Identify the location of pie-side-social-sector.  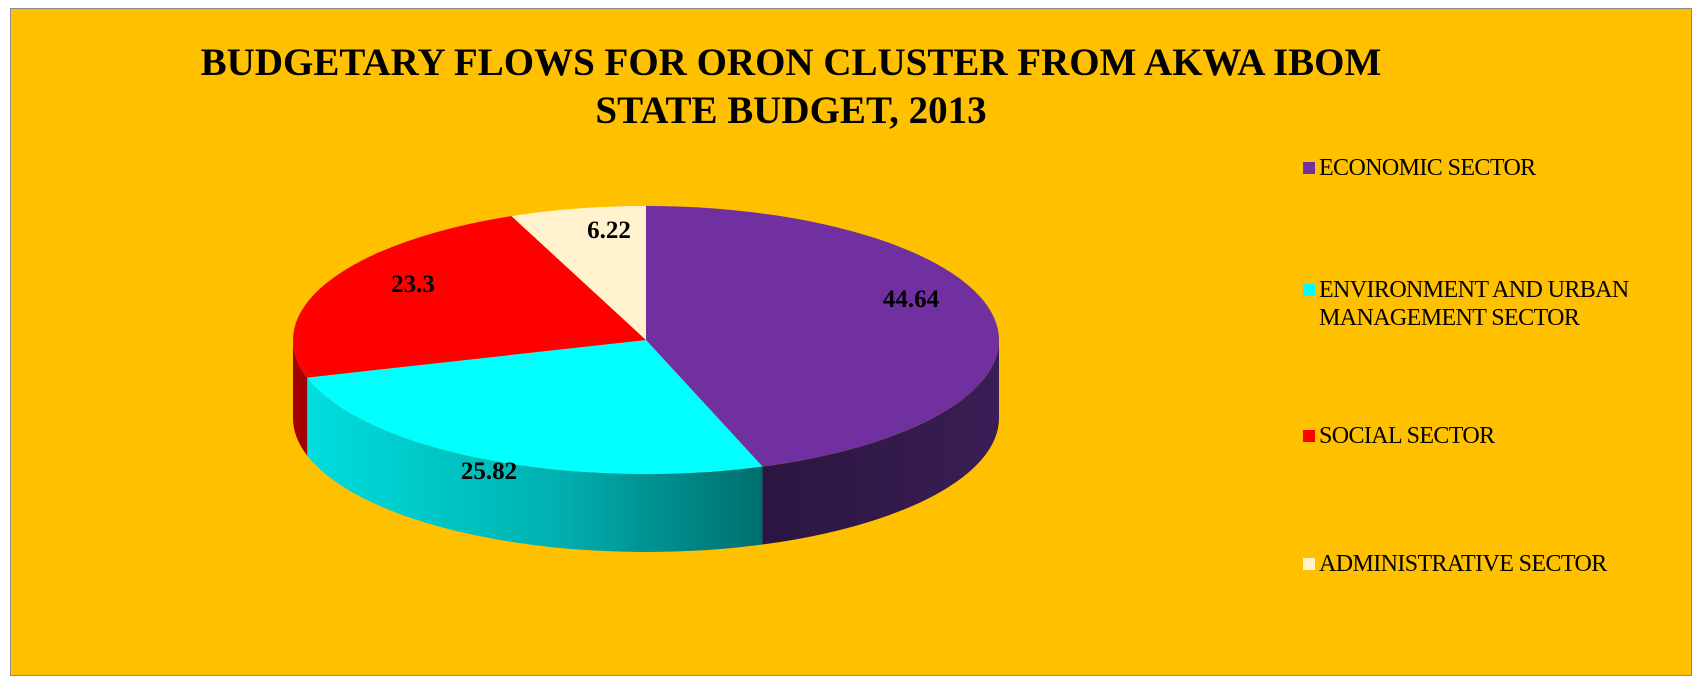
(300, 398).